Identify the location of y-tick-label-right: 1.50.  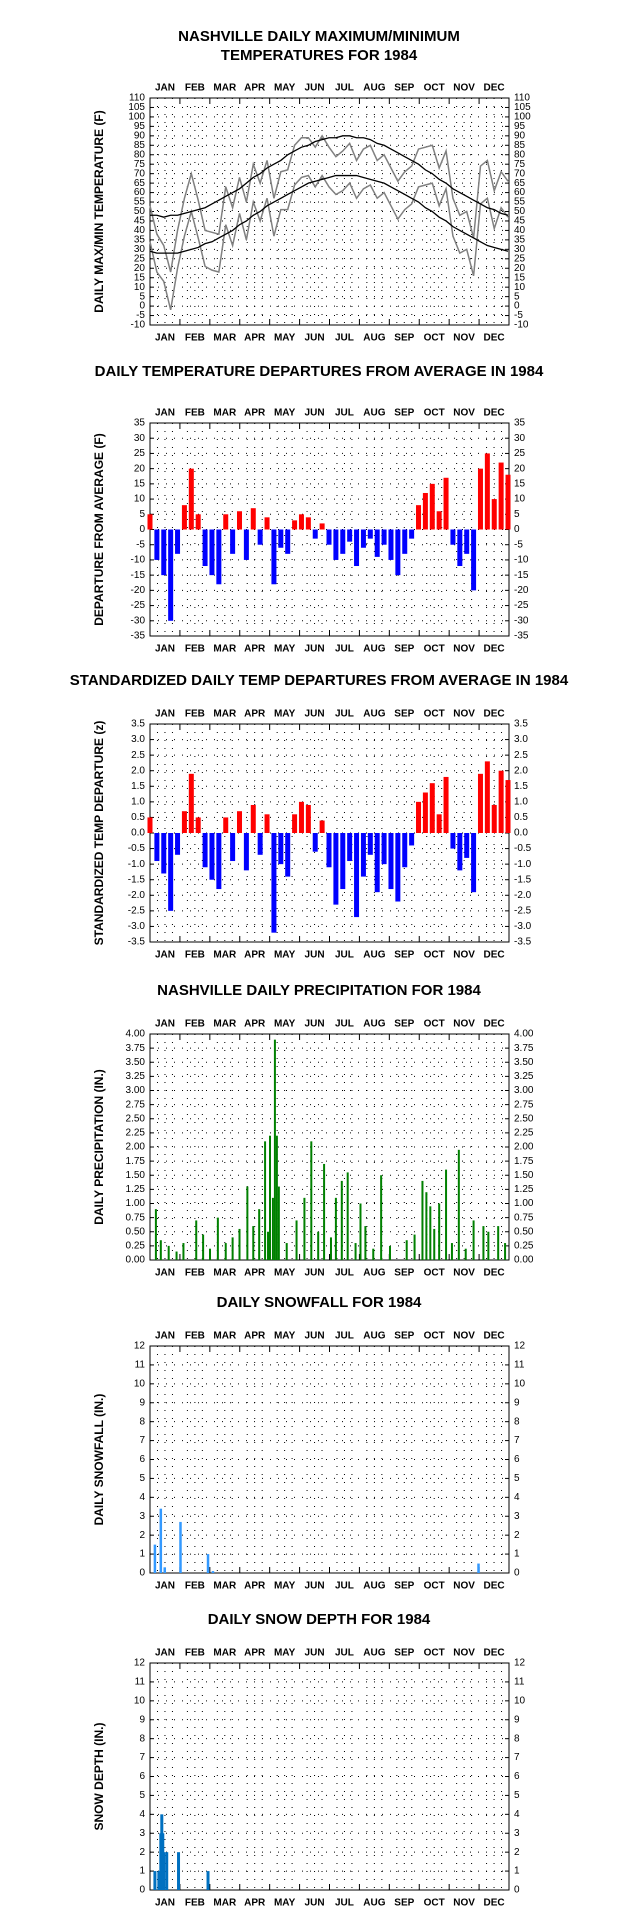
(524, 1175).